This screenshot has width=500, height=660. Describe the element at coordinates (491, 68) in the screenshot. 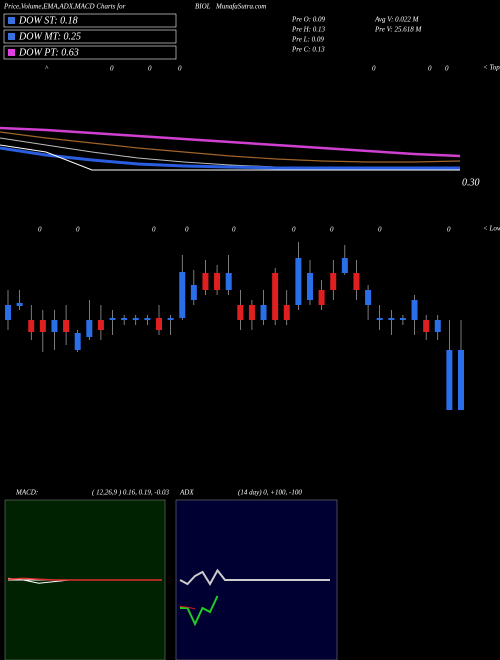

I see `tops-label: < Tops` at that location.